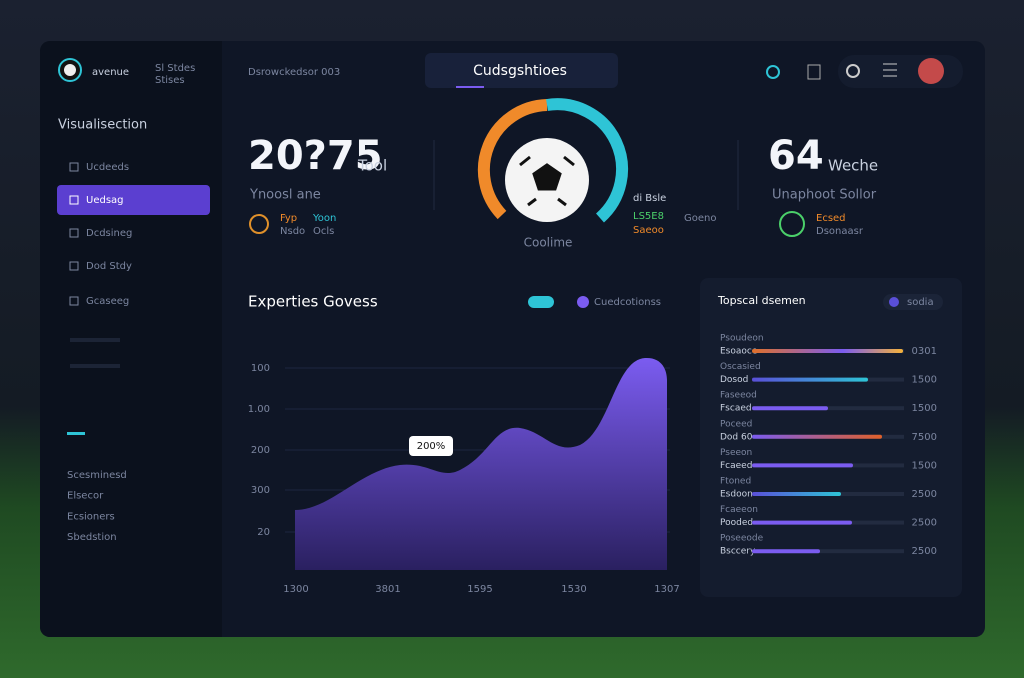 This screenshot has height=678, width=1024. What do you see at coordinates (387, 589) in the screenshot?
I see `x-tick-label: 3801` at bounding box center [387, 589].